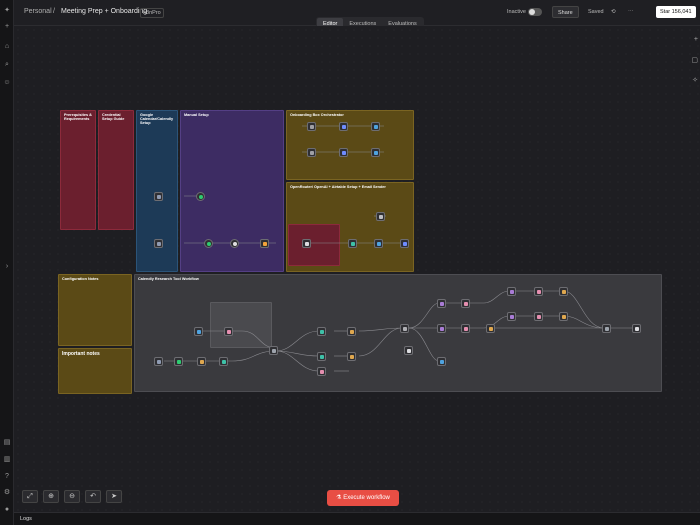  I want to click on collapse-icon: ›, so click(7, 266).